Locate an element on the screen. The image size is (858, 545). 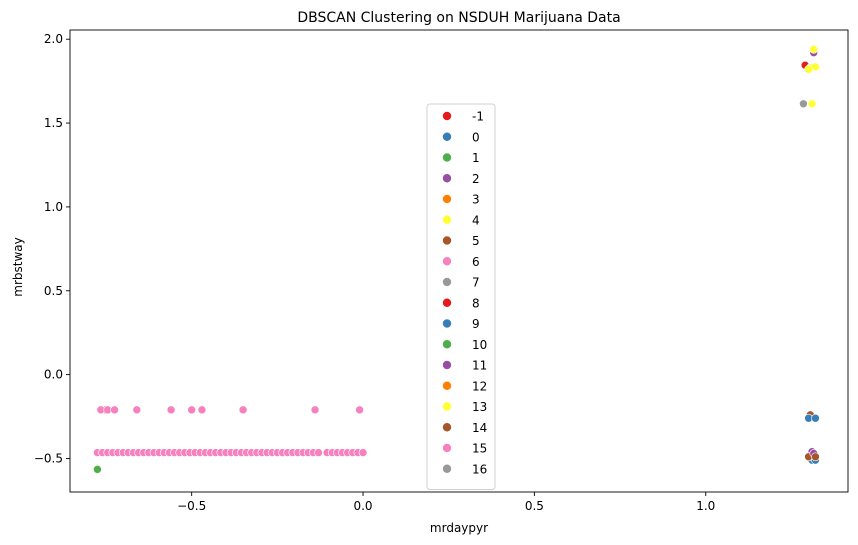
y-tick-label: 0.5 is located at coordinates (53, 291).